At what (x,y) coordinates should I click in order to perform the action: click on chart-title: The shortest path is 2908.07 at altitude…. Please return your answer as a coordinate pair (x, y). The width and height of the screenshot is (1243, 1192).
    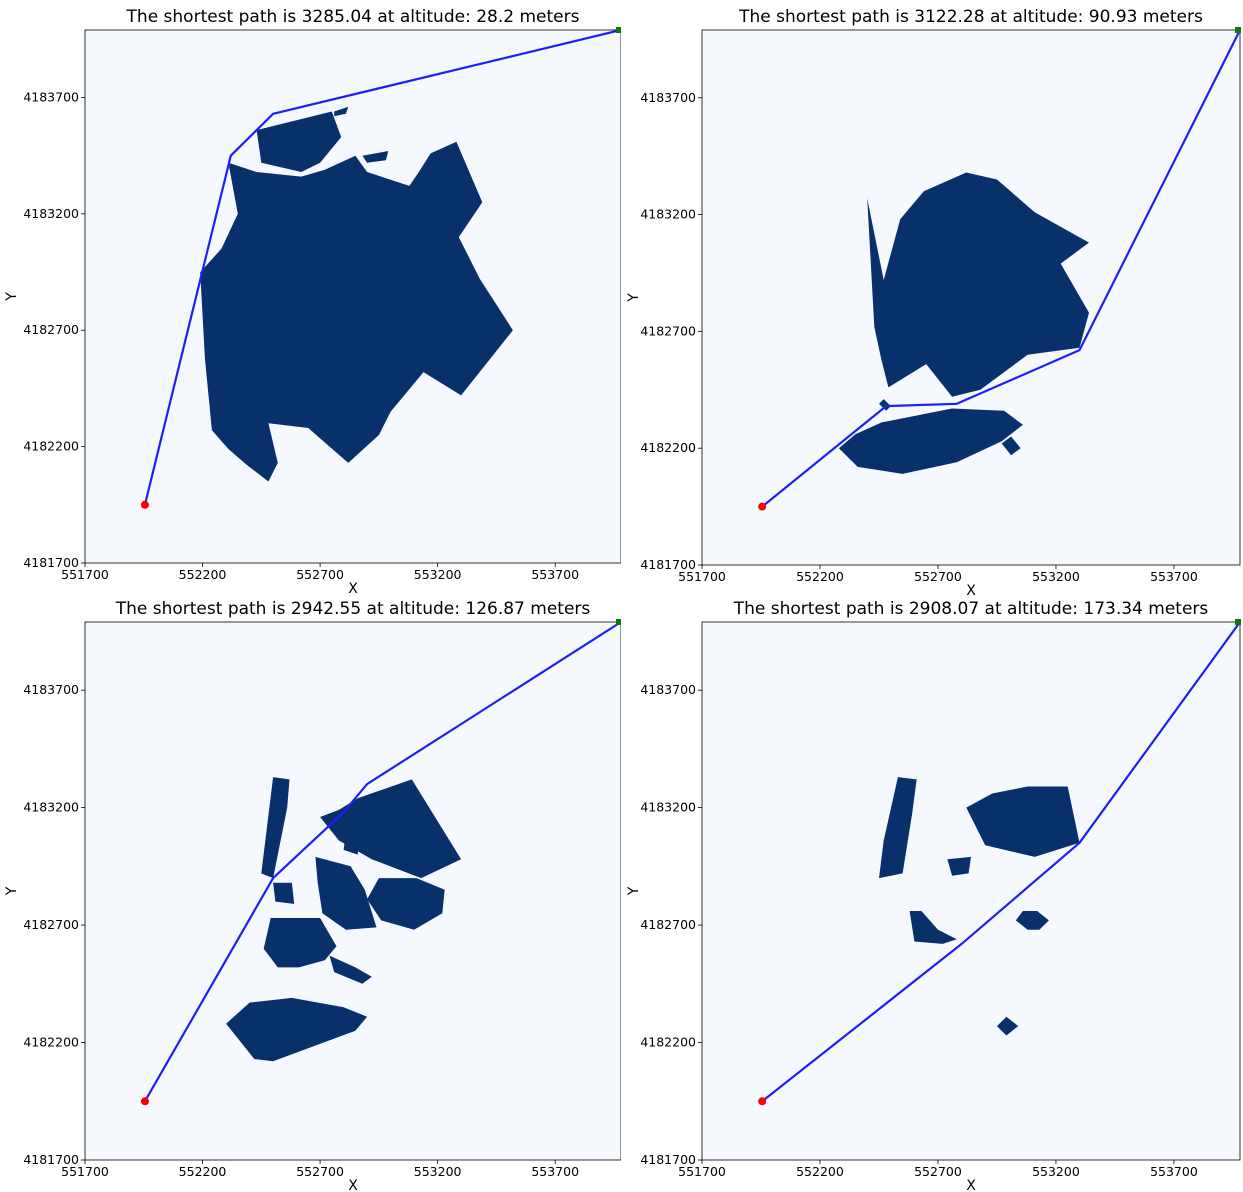
    Looking at the image, I should click on (971, 609).